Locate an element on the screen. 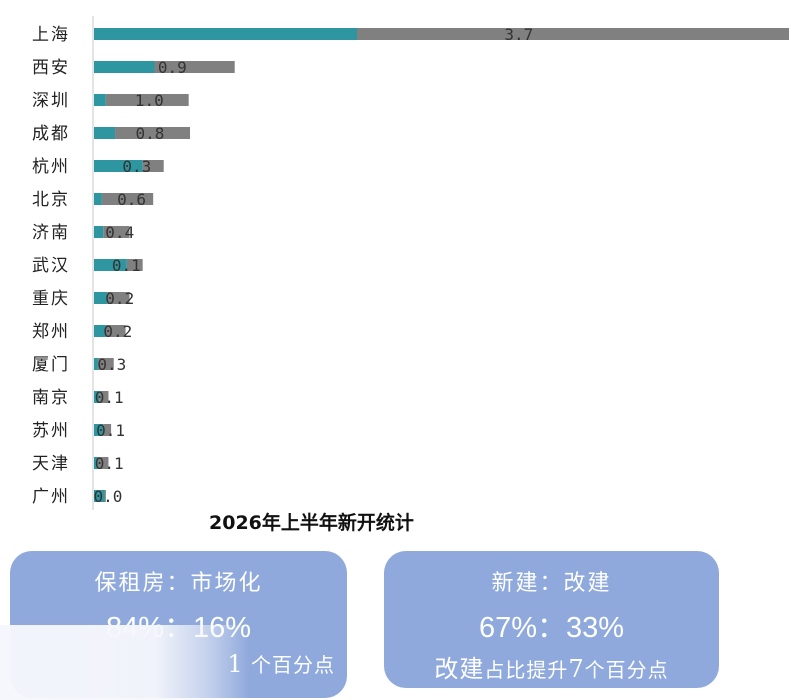 Image resolution: width=789 pixels, height=700 pixels. card-title: 新建：改建 is located at coordinates (551, 583).